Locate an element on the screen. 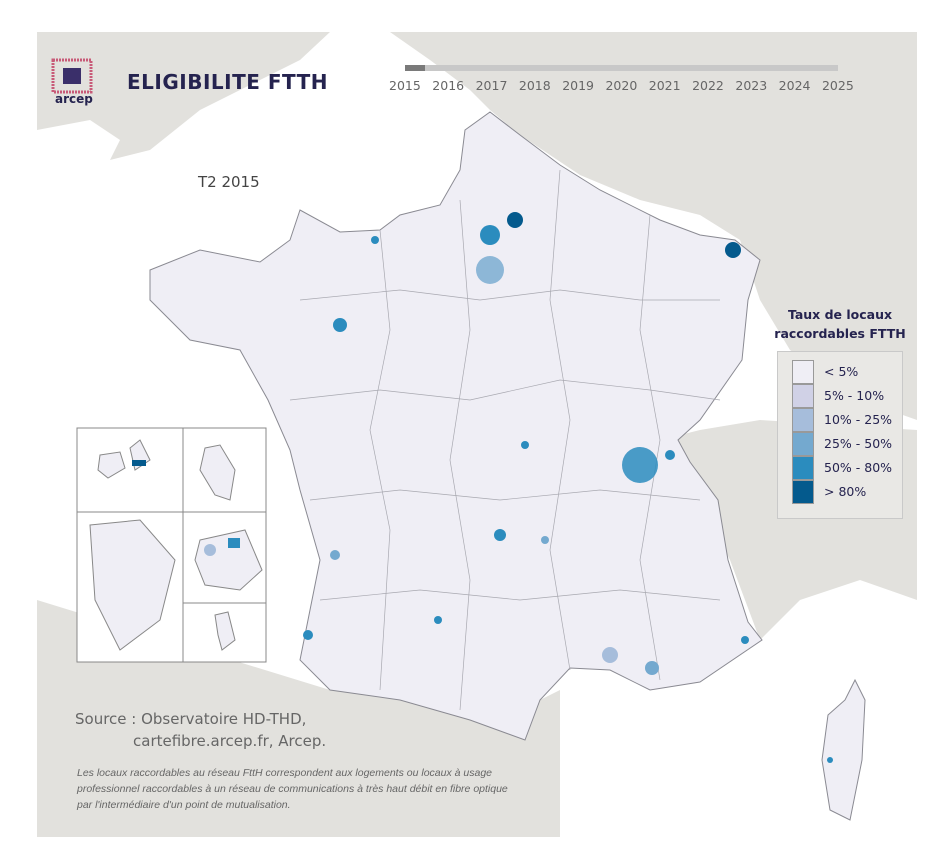  patch-provence is located at coordinates (610, 655).